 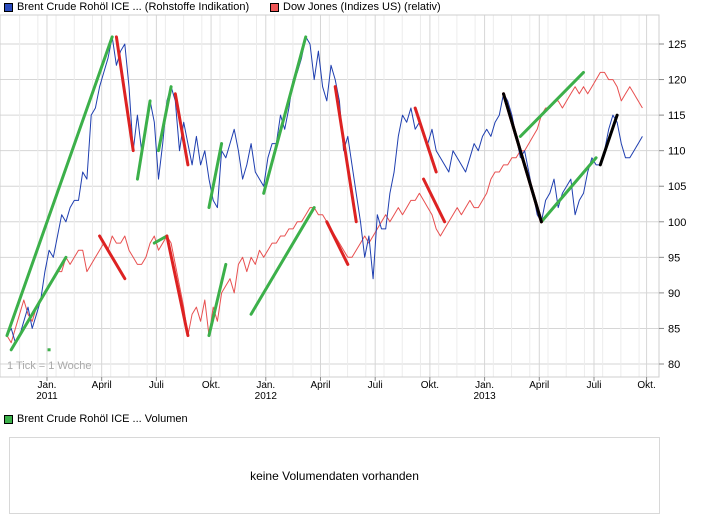 What do you see at coordinates (49, 350) in the screenshot?
I see `marker-point` at bounding box center [49, 350].